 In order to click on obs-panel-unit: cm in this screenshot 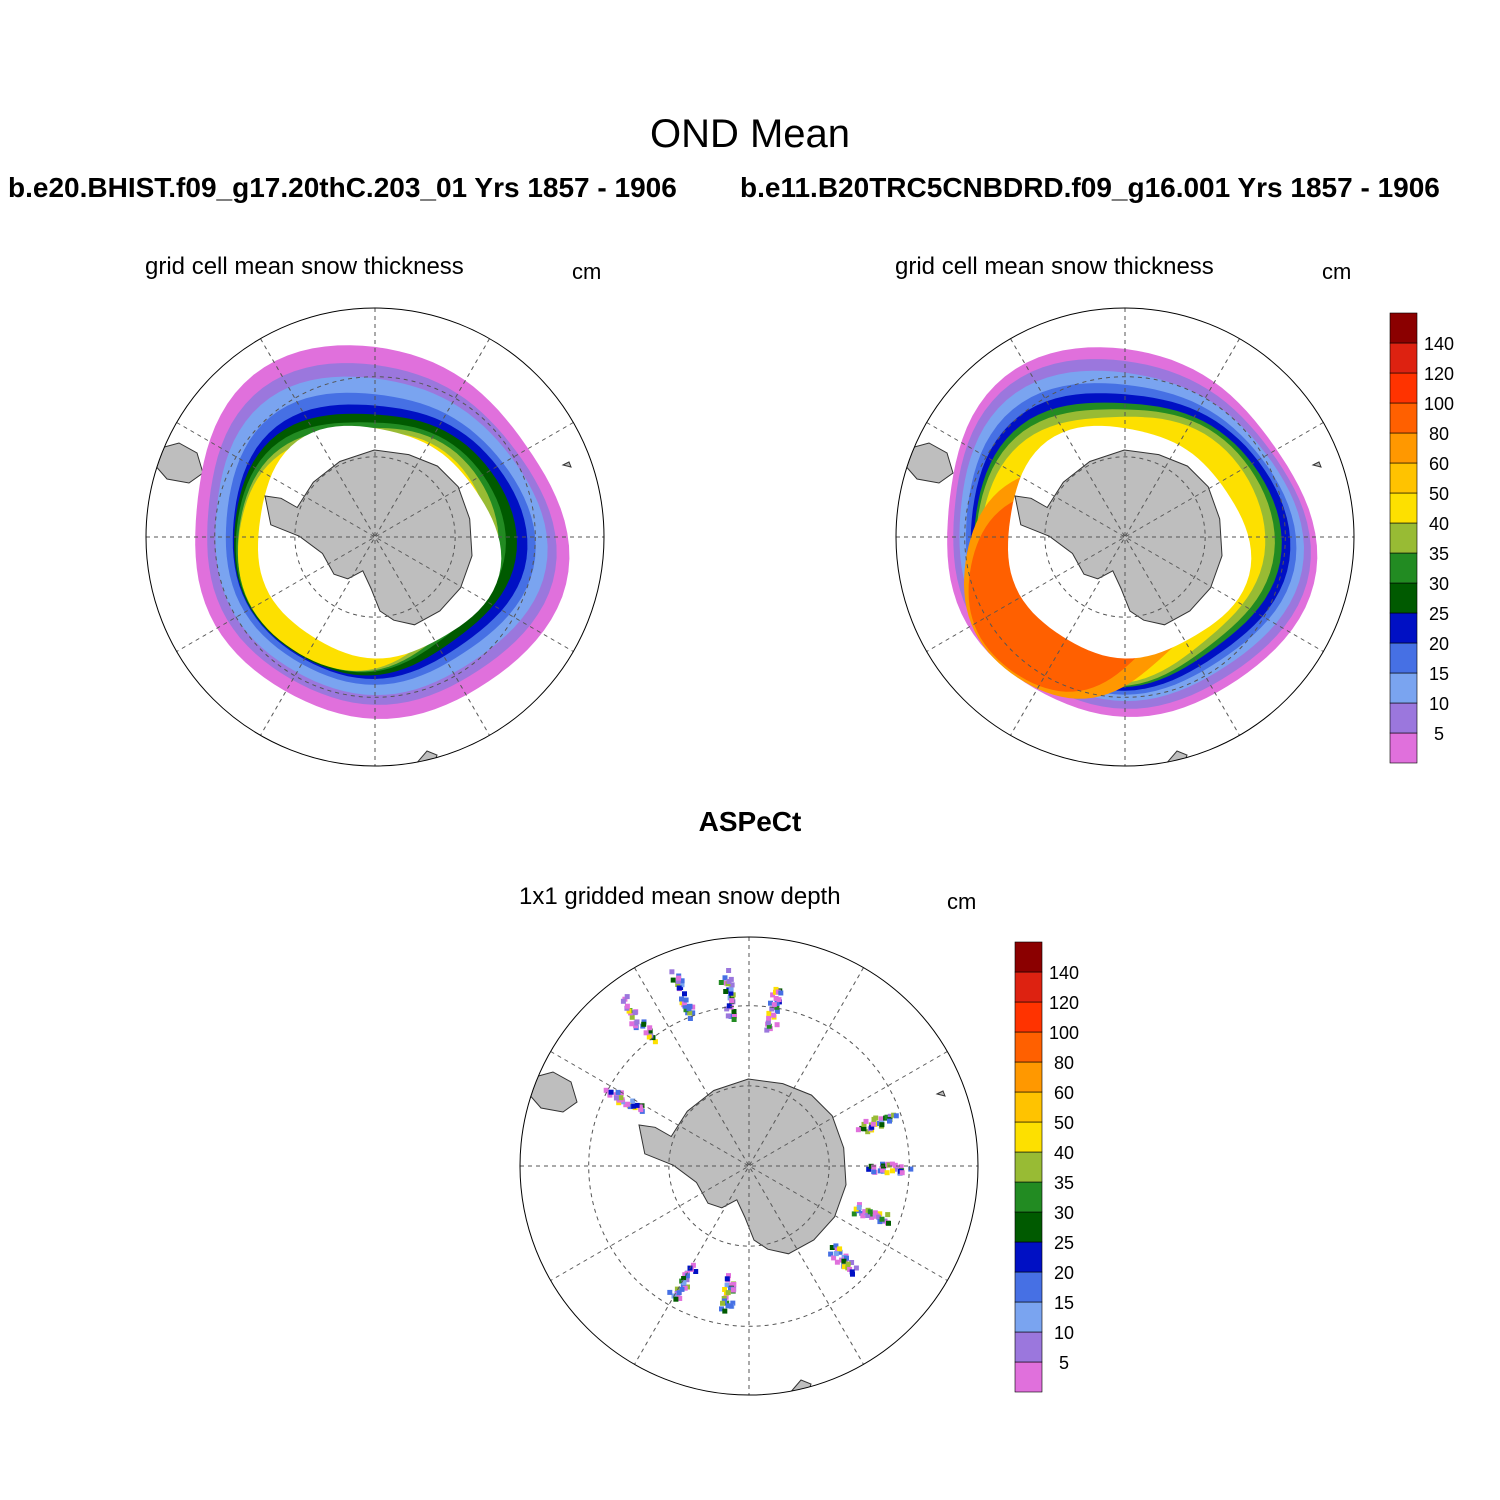, I will do `click(962, 901)`.